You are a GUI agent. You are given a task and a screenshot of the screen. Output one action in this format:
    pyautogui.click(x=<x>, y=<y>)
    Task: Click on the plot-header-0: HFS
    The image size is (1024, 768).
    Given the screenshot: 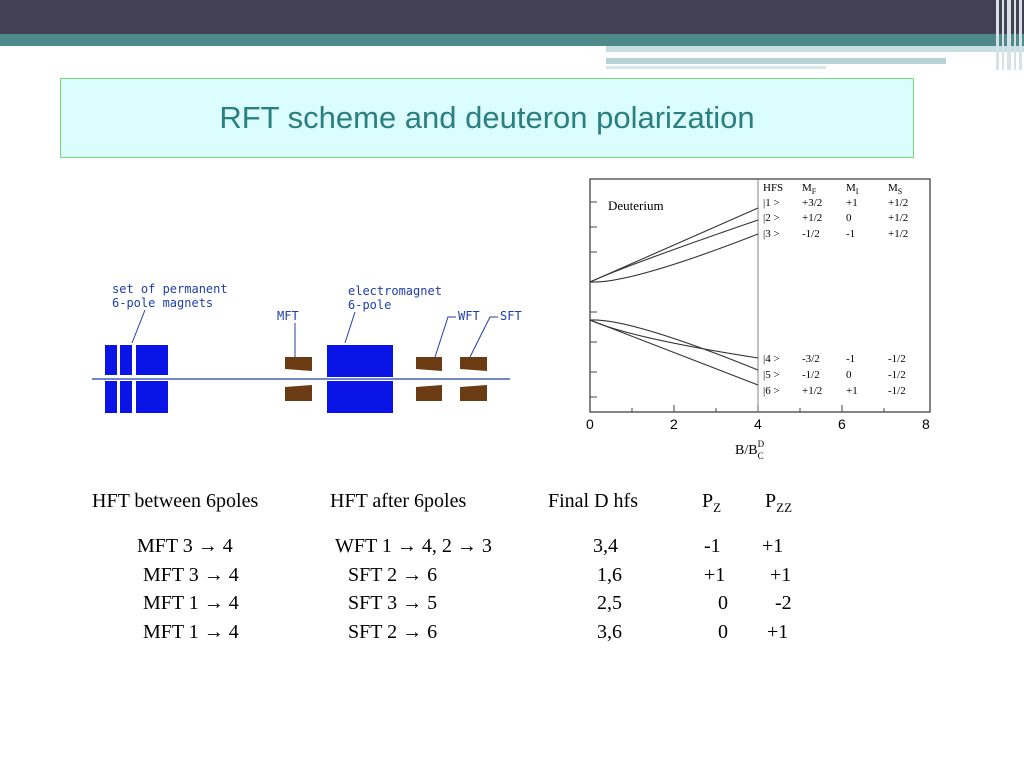 What is the action you would take?
    pyautogui.click(x=773, y=188)
    